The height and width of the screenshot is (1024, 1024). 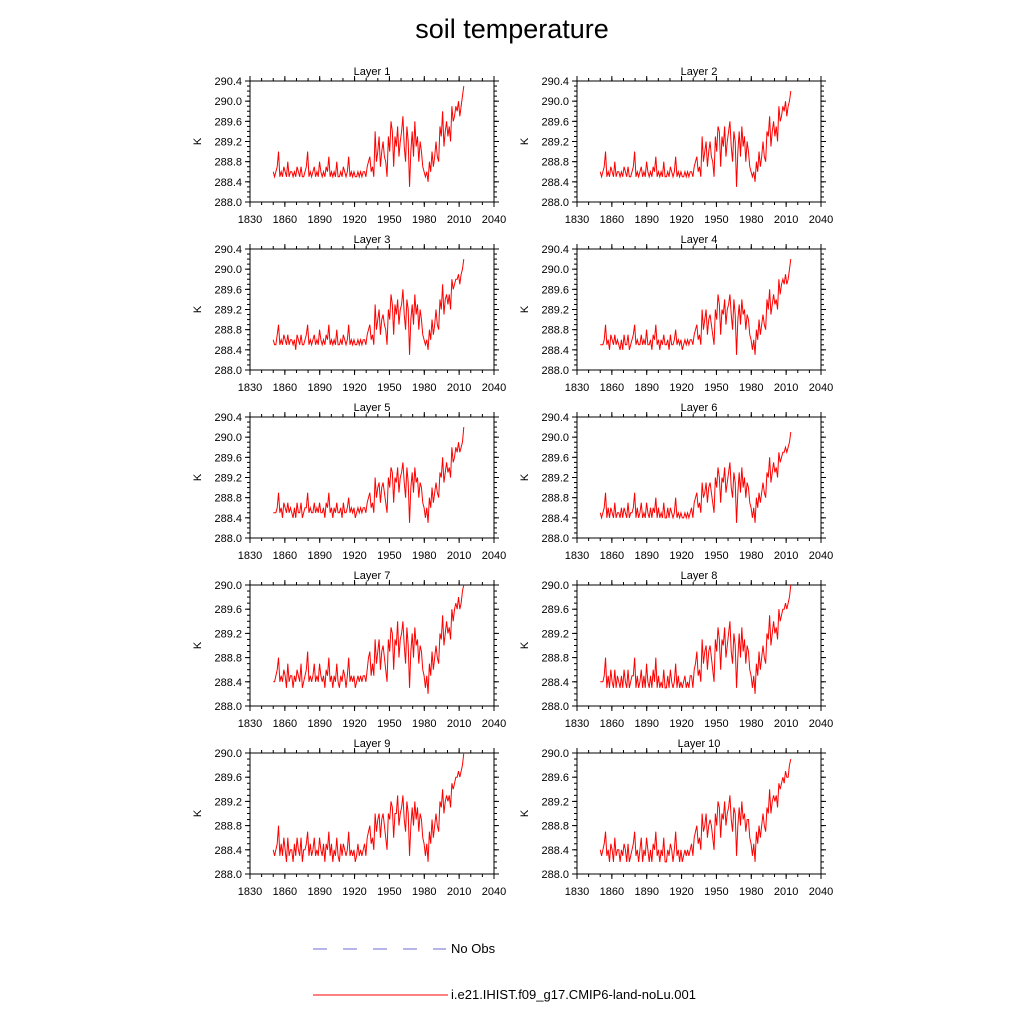 I want to click on legend-obs-label: No Obs, so click(x=473, y=948).